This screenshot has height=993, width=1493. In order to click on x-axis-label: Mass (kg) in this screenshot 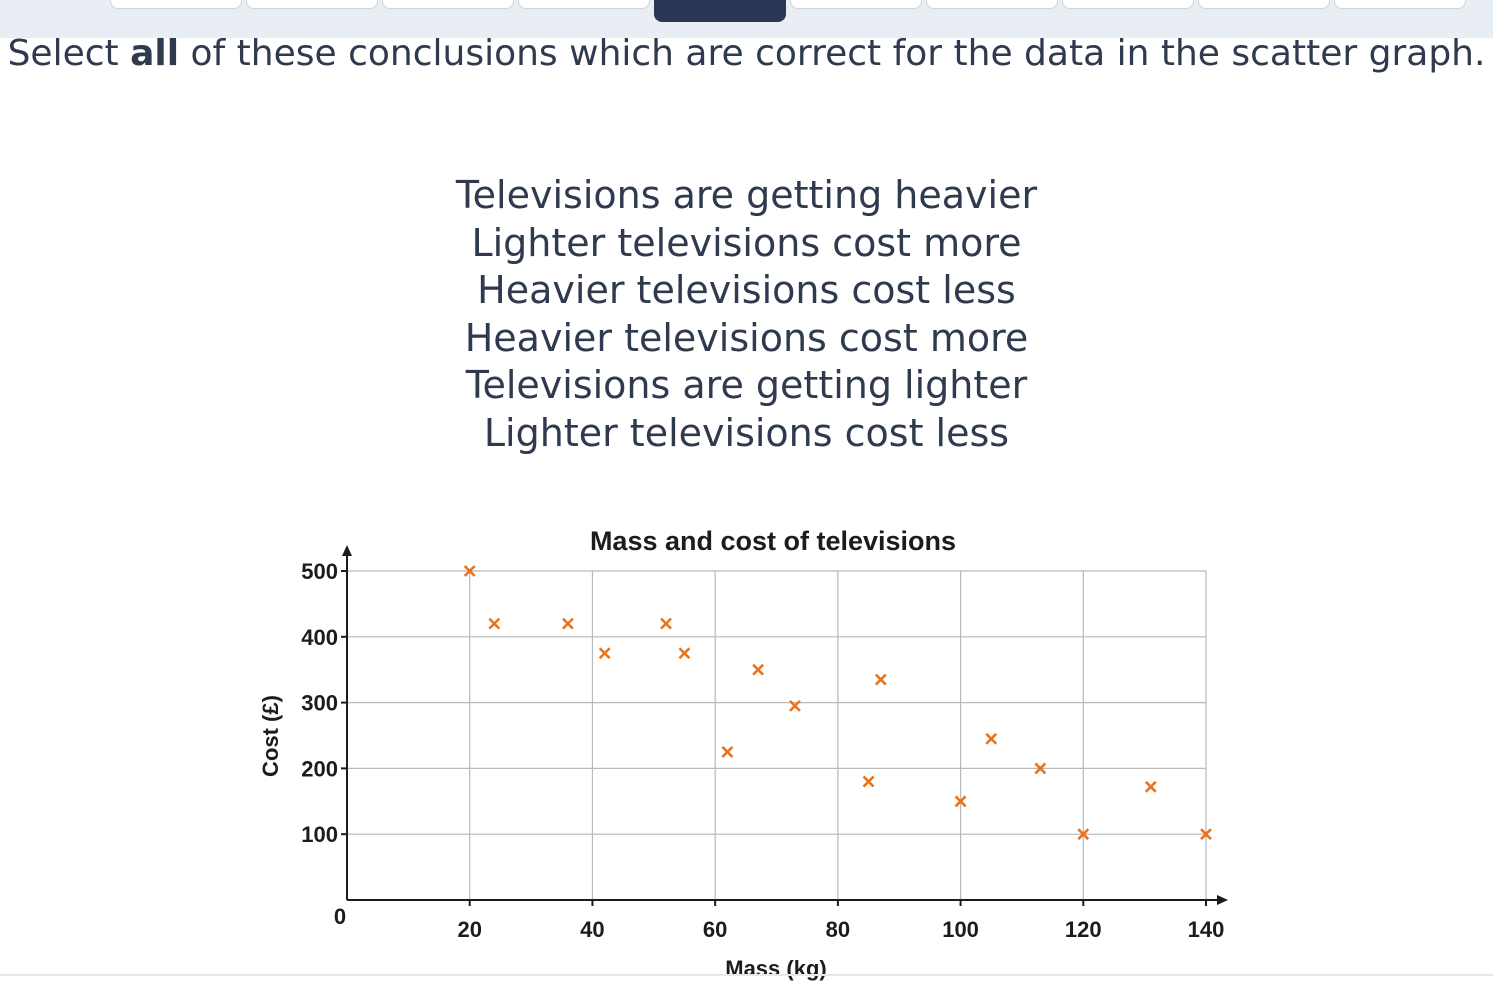, I will do `click(775, 968)`.